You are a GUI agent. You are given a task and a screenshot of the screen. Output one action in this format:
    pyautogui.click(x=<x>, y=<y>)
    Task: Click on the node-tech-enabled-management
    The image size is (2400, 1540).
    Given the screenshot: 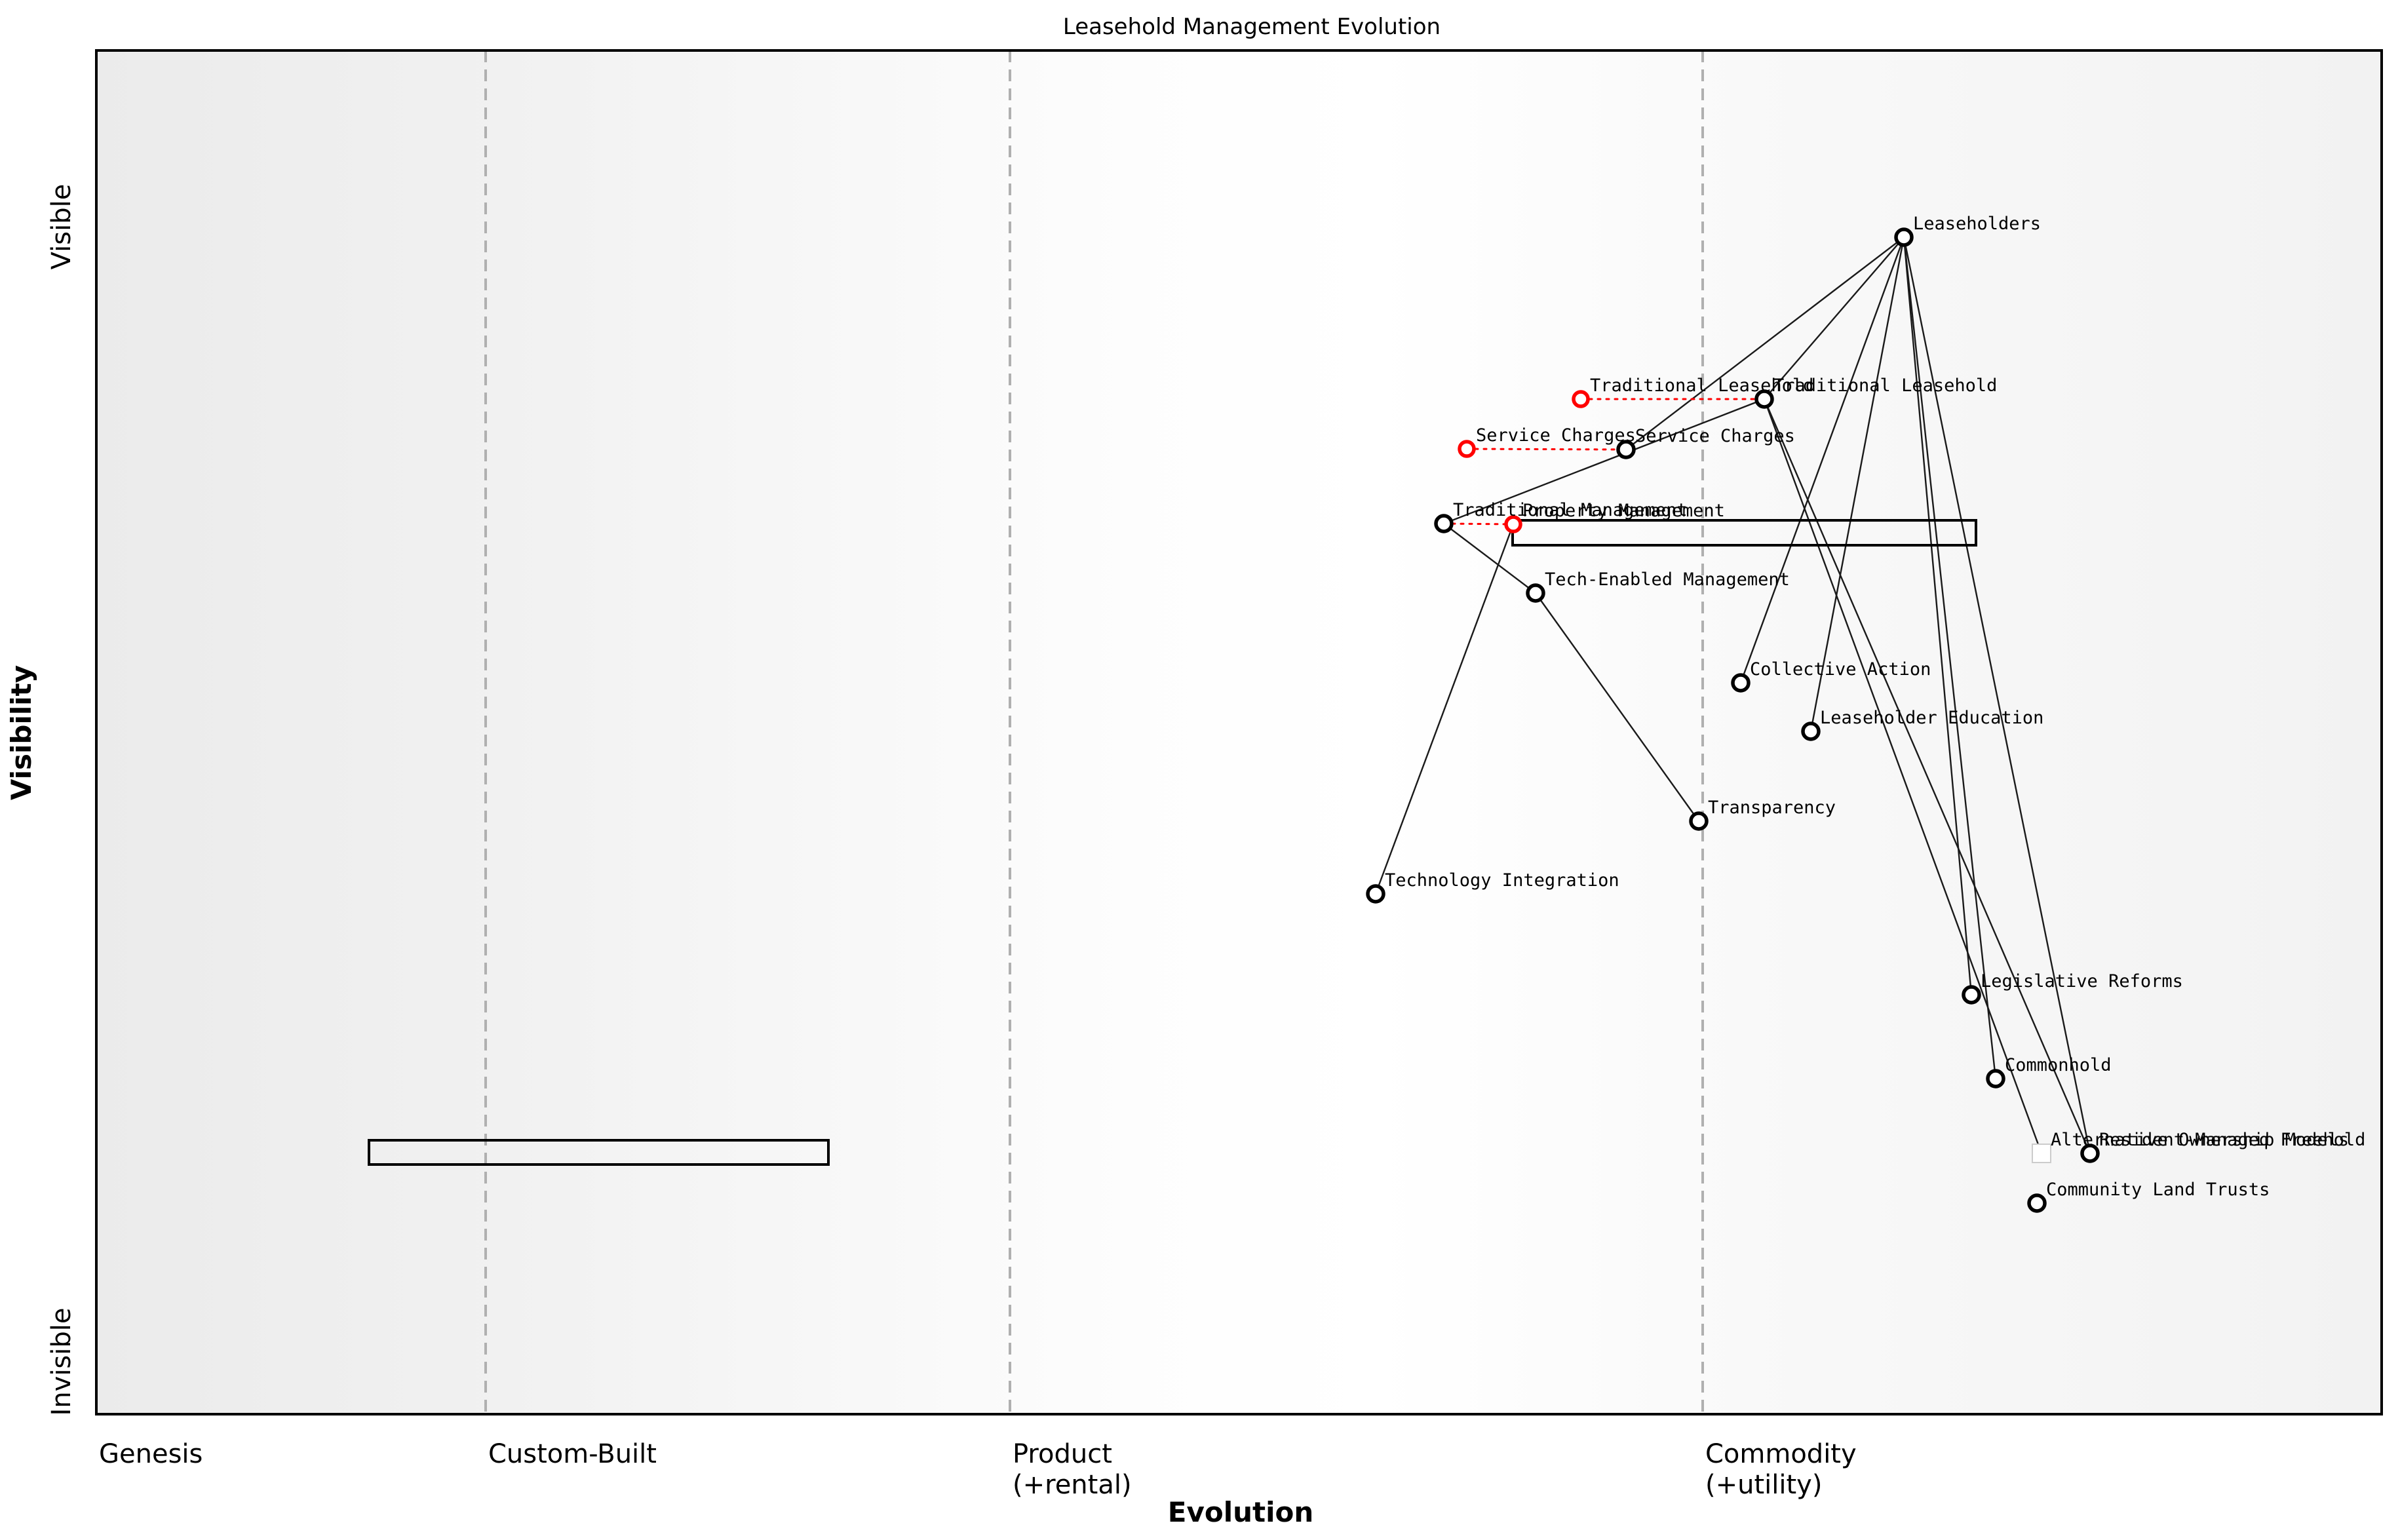 What is the action you would take?
    pyautogui.click(x=1535, y=593)
    